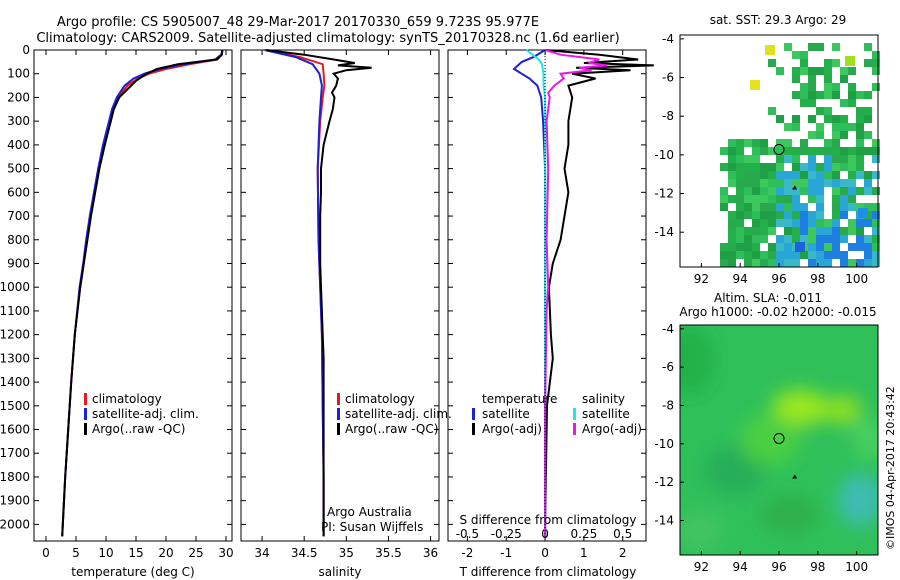 The height and width of the screenshot is (580, 900). Describe the element at coordinates (574, 414) in the screenshot. I see `legend-s-satellite-swatch` at that location.